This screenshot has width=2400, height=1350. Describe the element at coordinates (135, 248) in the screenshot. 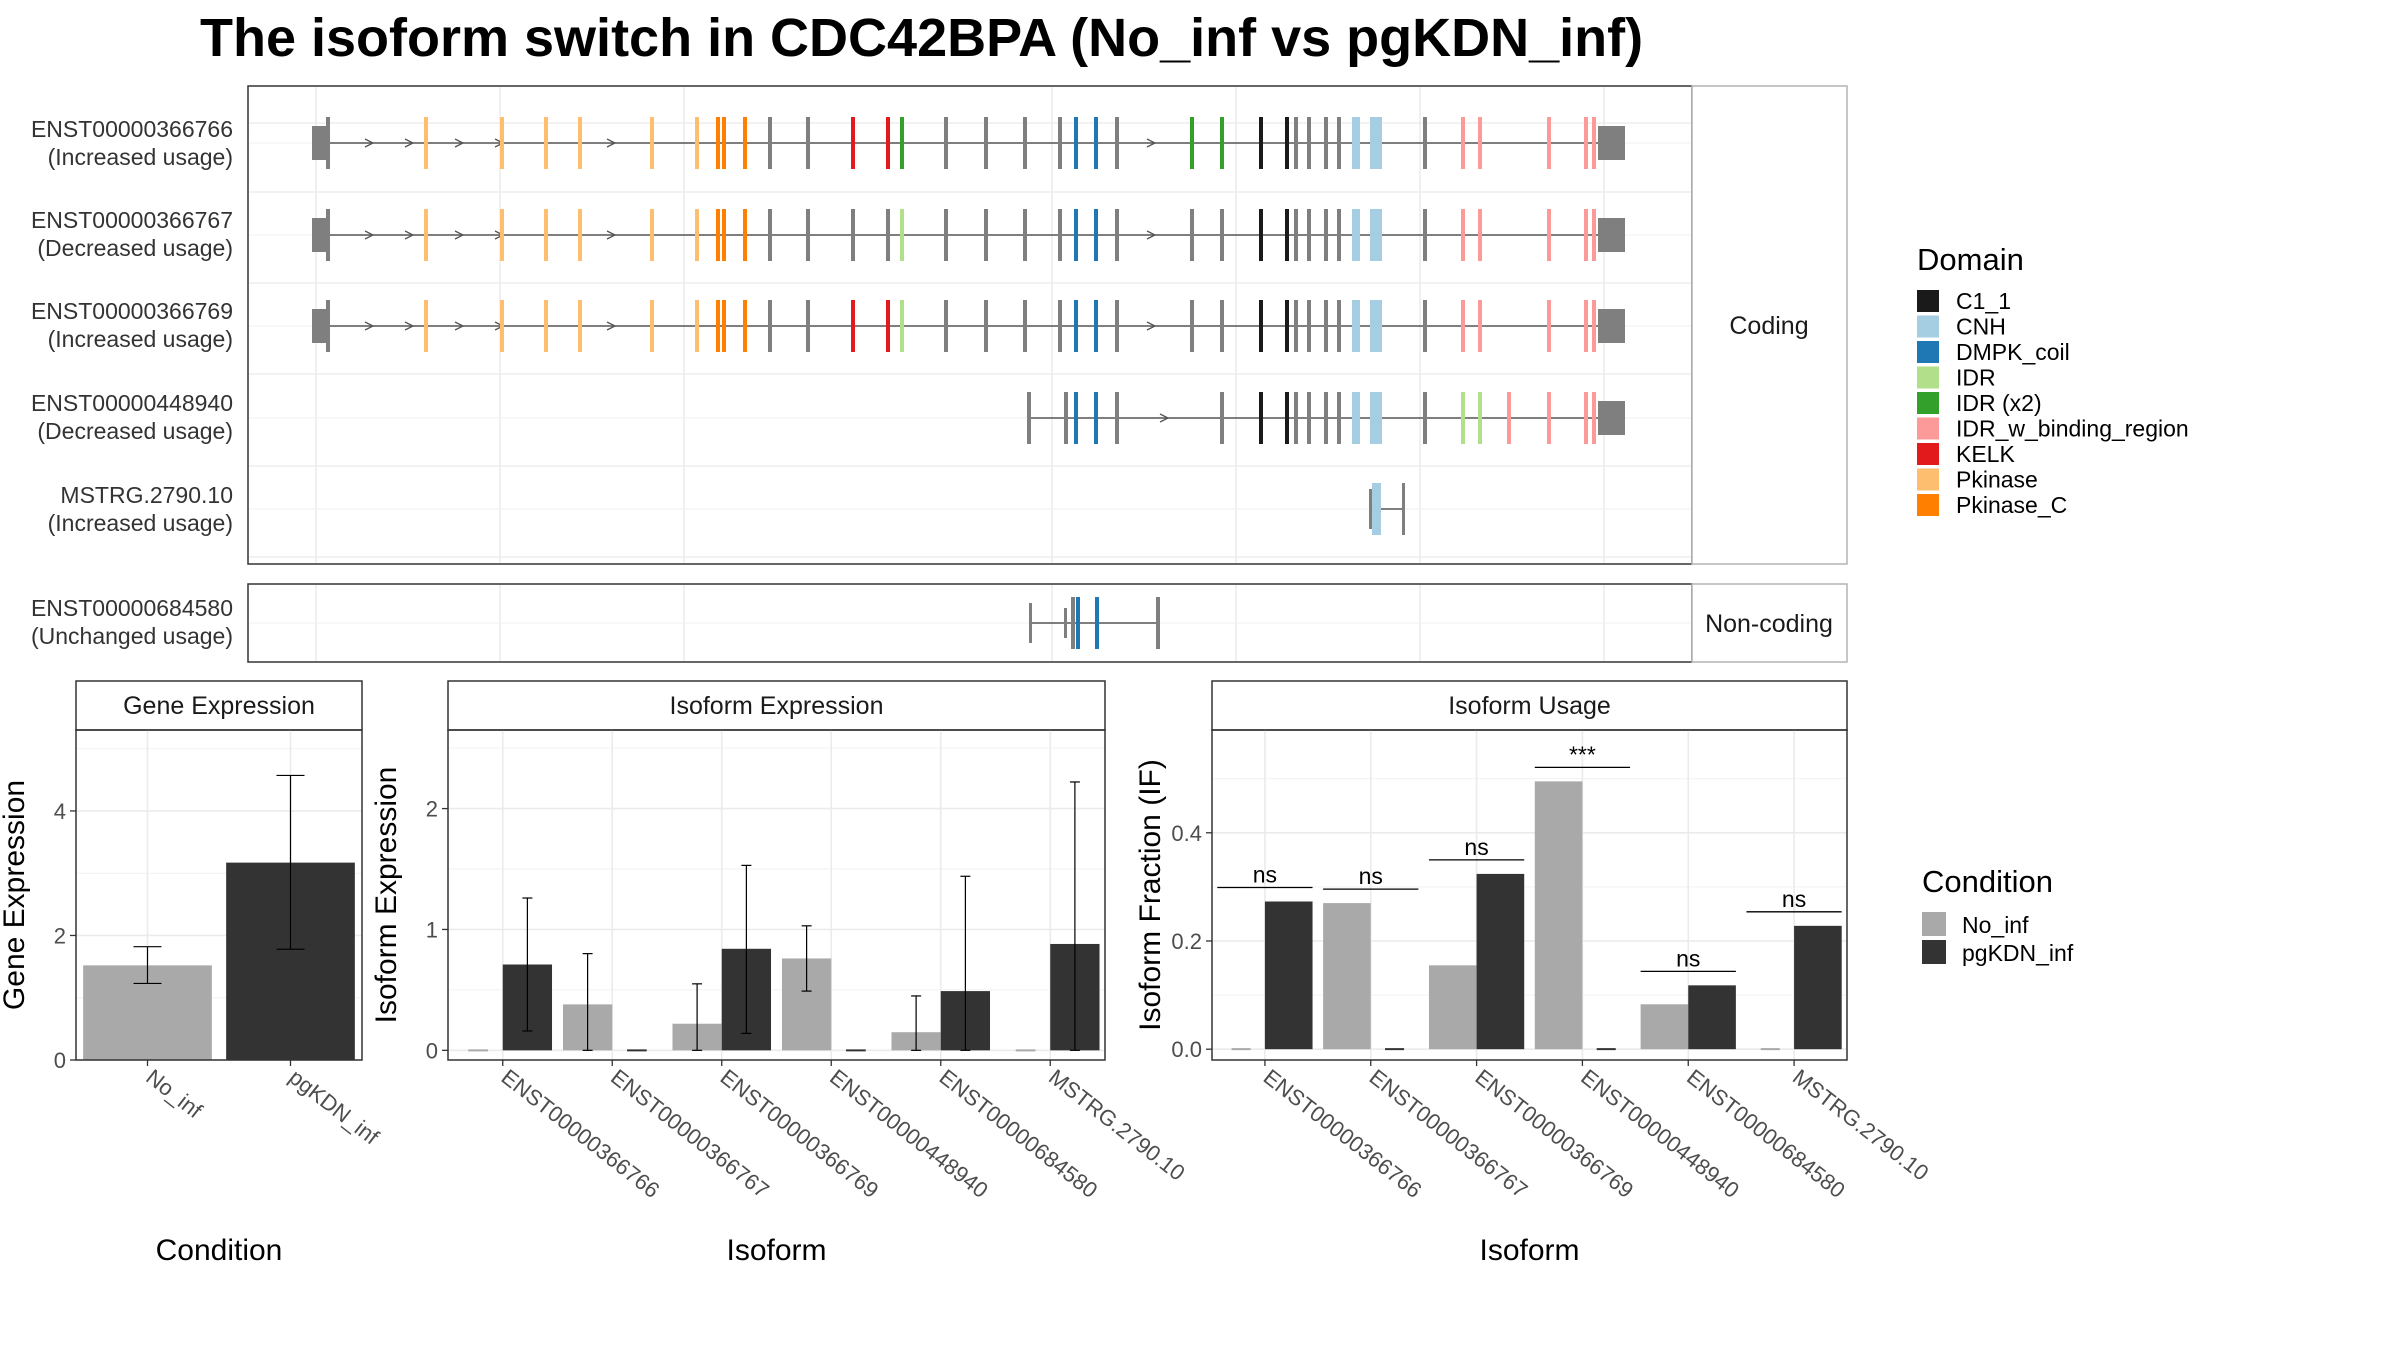

I see `row-label-usage: (Decreased usage)` at that location.